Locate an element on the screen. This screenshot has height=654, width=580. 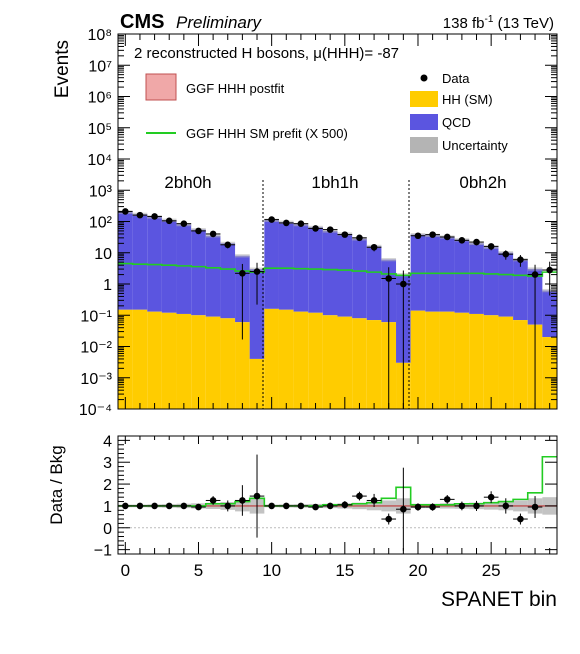
prefit-line is located at coordinates (337, 269).